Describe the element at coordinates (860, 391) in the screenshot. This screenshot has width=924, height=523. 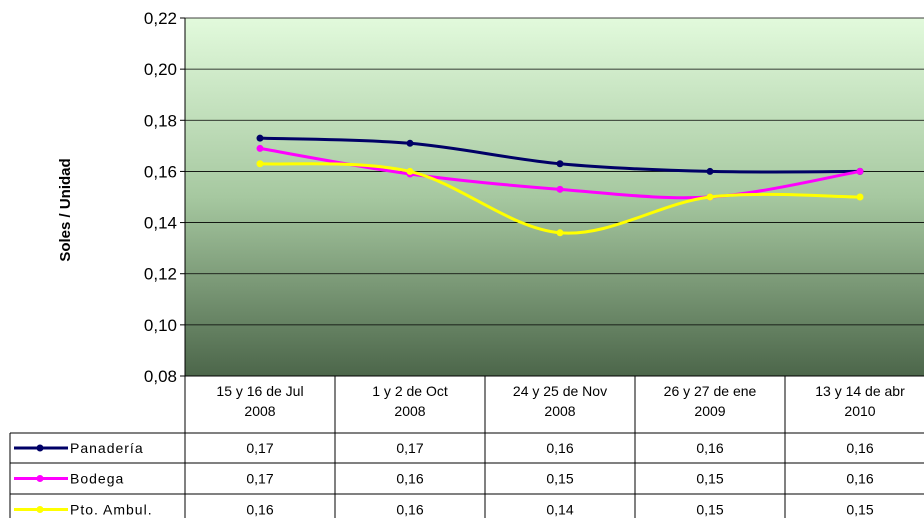
I see `x-tick-label: 13 y 14 de abr` at that location.